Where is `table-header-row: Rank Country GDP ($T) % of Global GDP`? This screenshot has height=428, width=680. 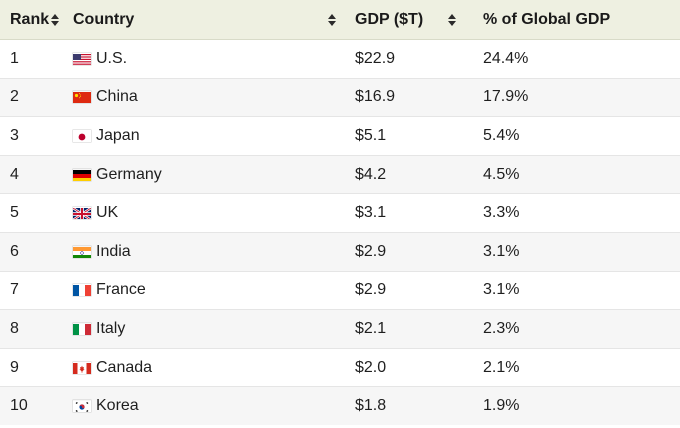
table-header-row: Rank Country GDP ($T) % of Global GDP is located at coordinates (340, 20).